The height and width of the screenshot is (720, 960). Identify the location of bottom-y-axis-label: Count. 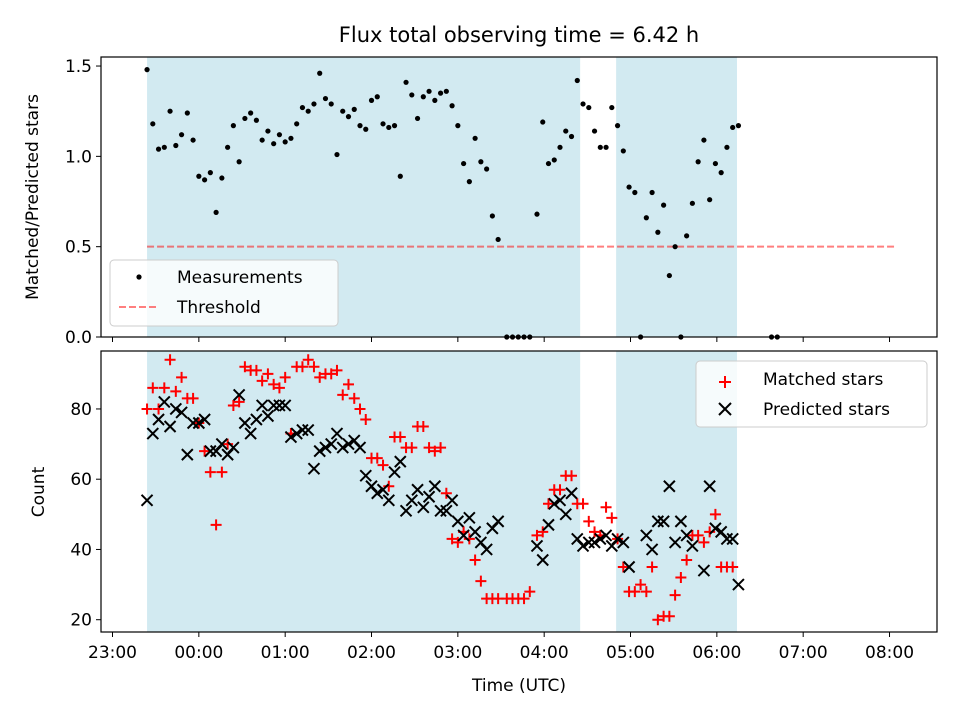
(39, 491).